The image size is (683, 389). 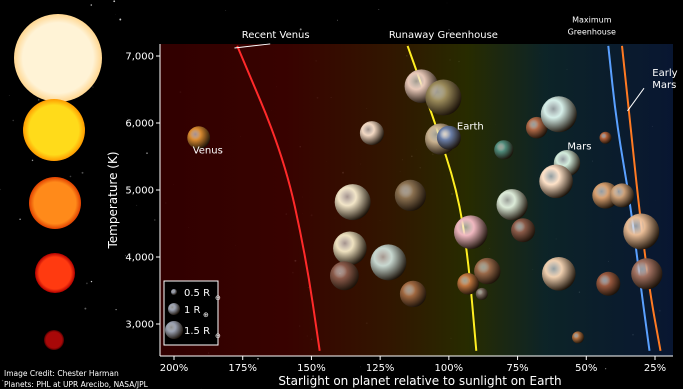 What do you see at coordinates (579, 147) in the screenshot?
I see `planet-label-mars: Mars` at bounding box center [579, 147].